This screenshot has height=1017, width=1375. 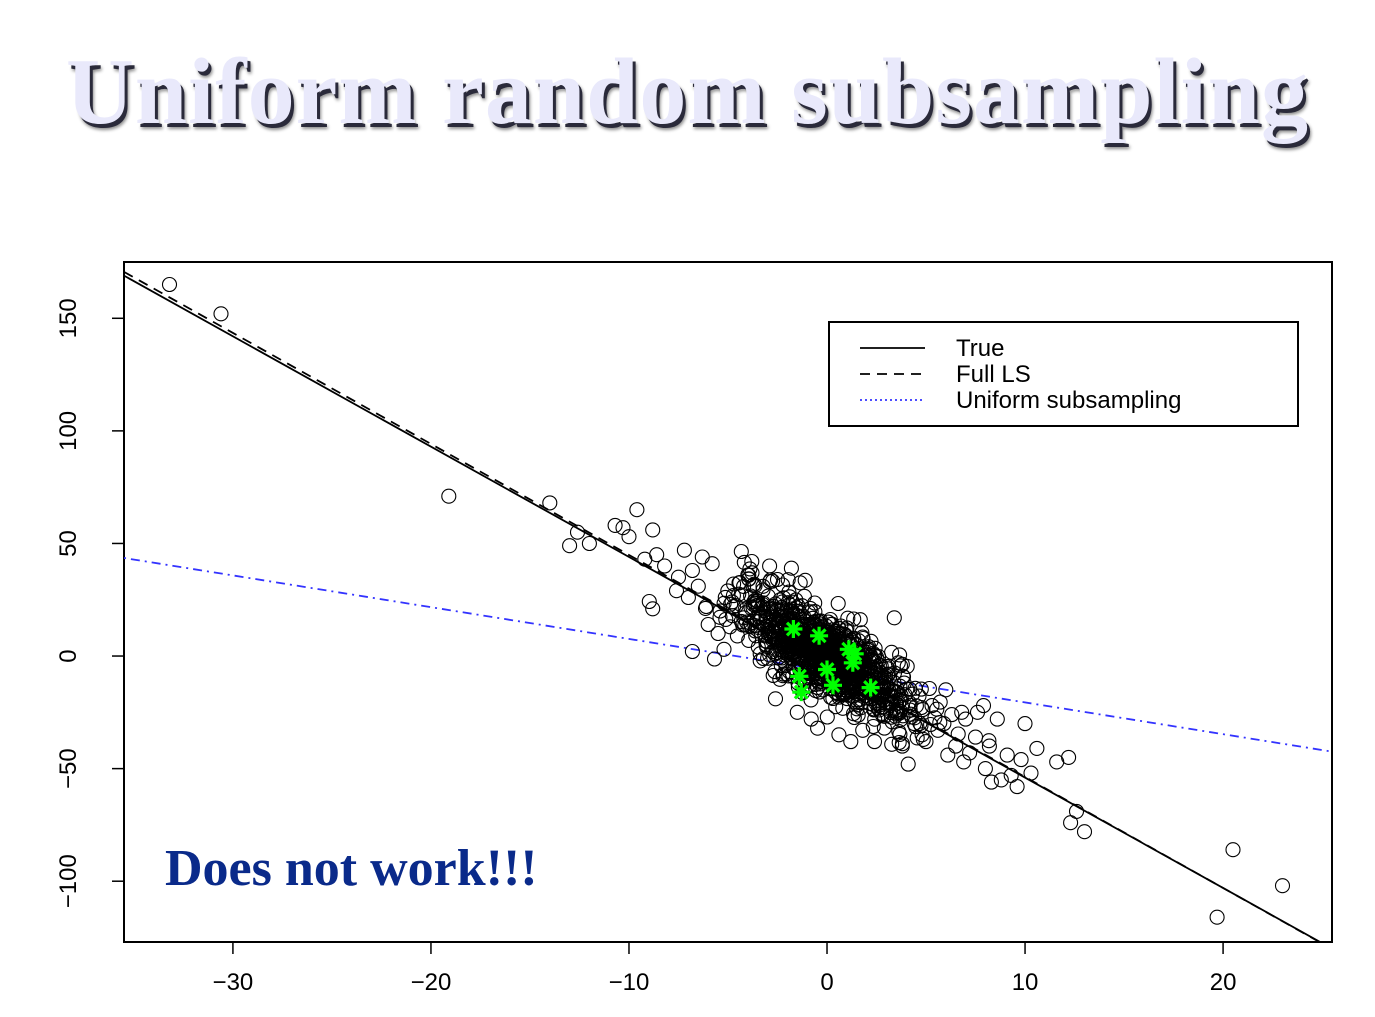 What do you see at coordinates (1068, 400) in the screenshot?
I see `legend-label: Uniform subsampling` at bounding box center [1068, 400].